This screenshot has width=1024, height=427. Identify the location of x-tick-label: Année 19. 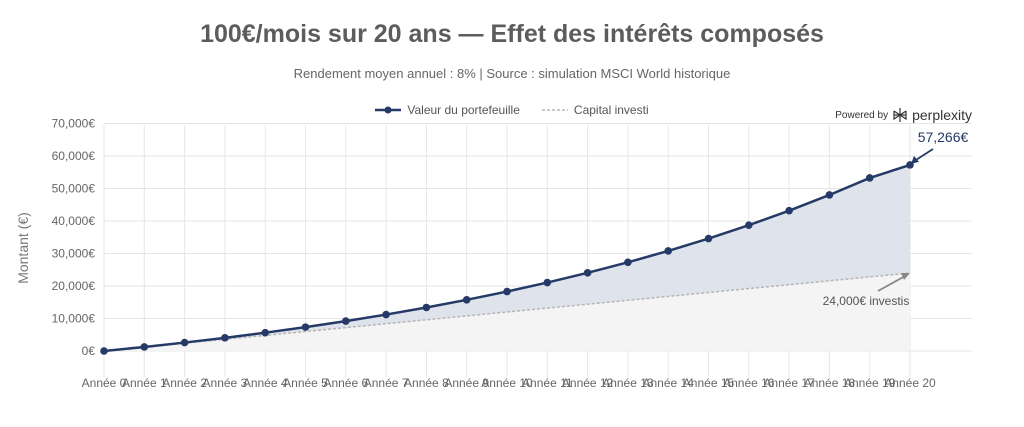
(870, 383).